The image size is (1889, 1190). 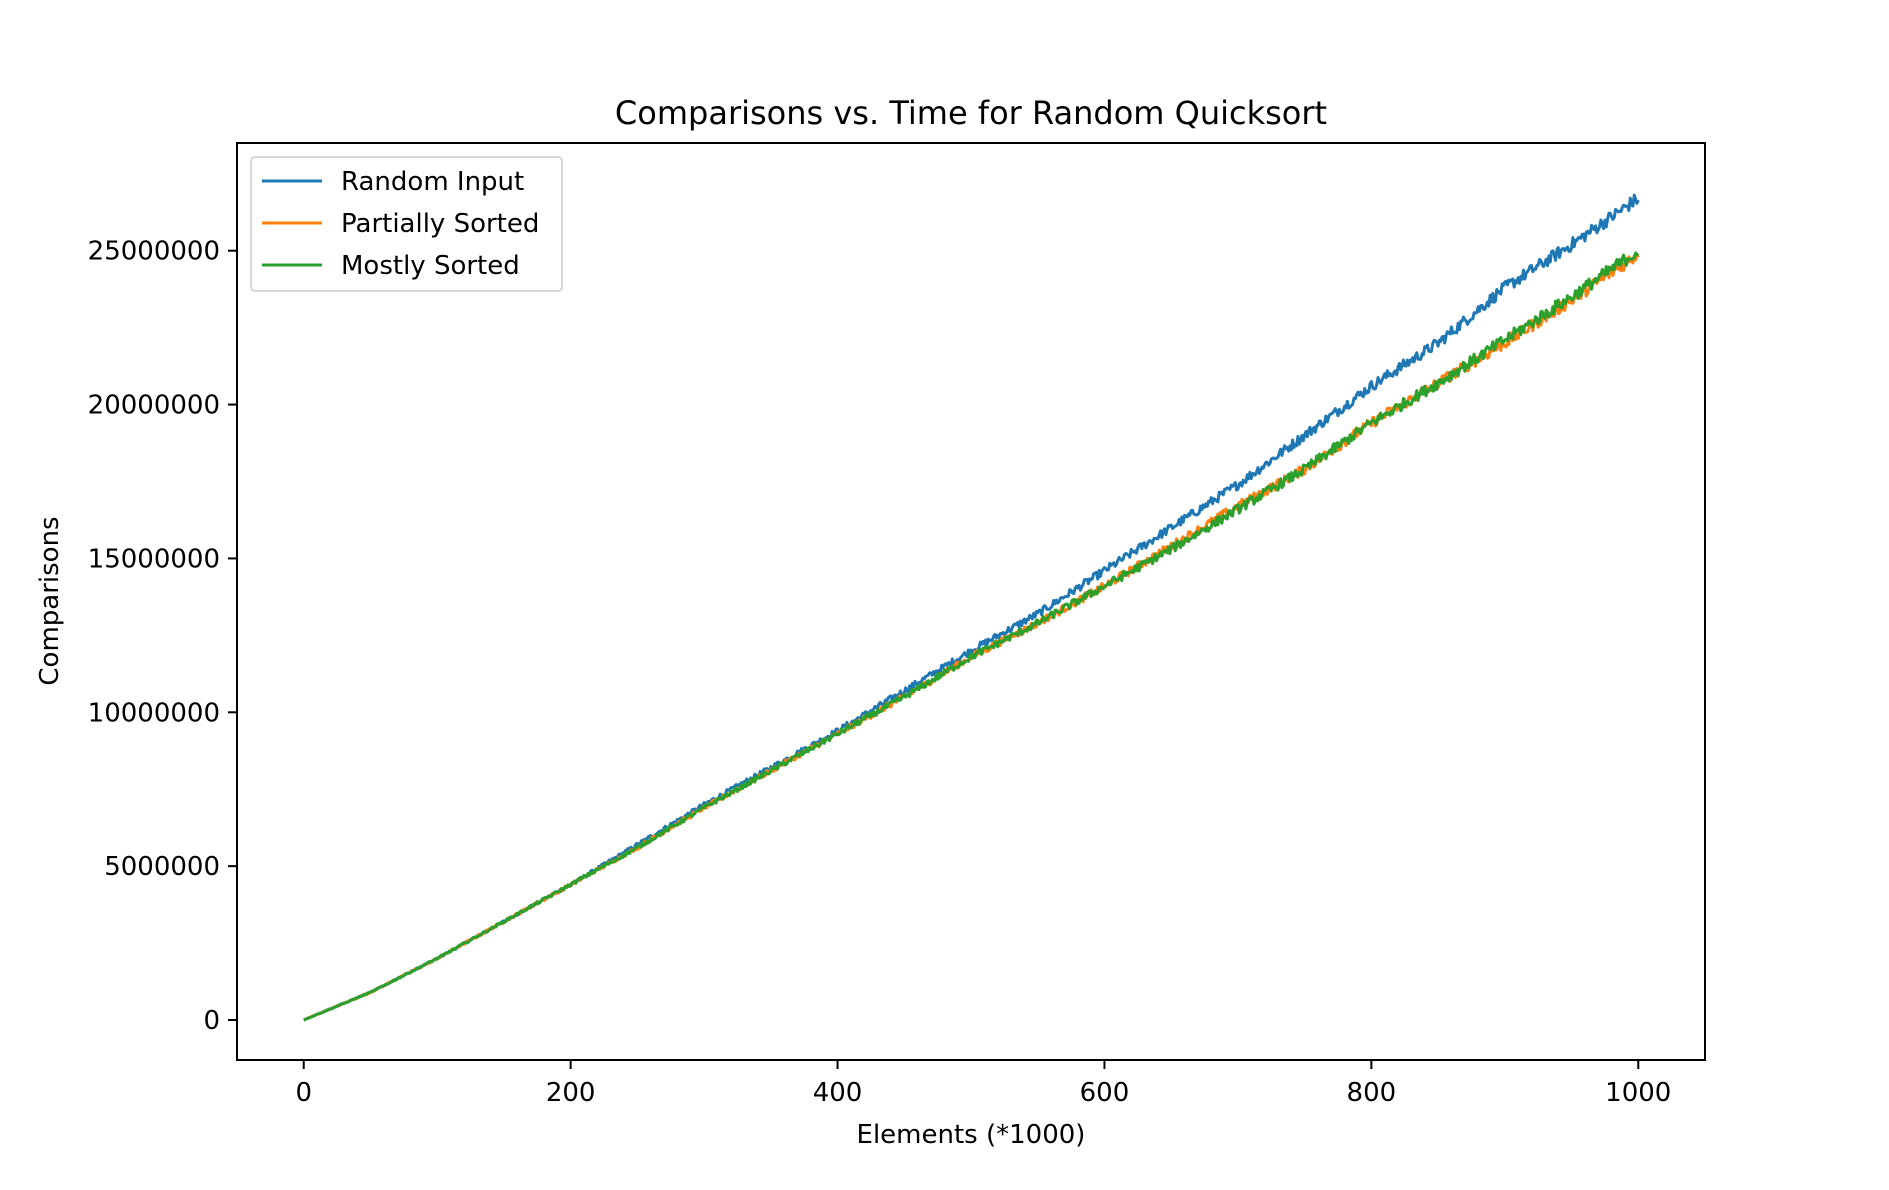 What do you see at coordinates (154, 406) in the screenshot?
I see `y-tick-label: 20000000` at bounding box center [154, 406].